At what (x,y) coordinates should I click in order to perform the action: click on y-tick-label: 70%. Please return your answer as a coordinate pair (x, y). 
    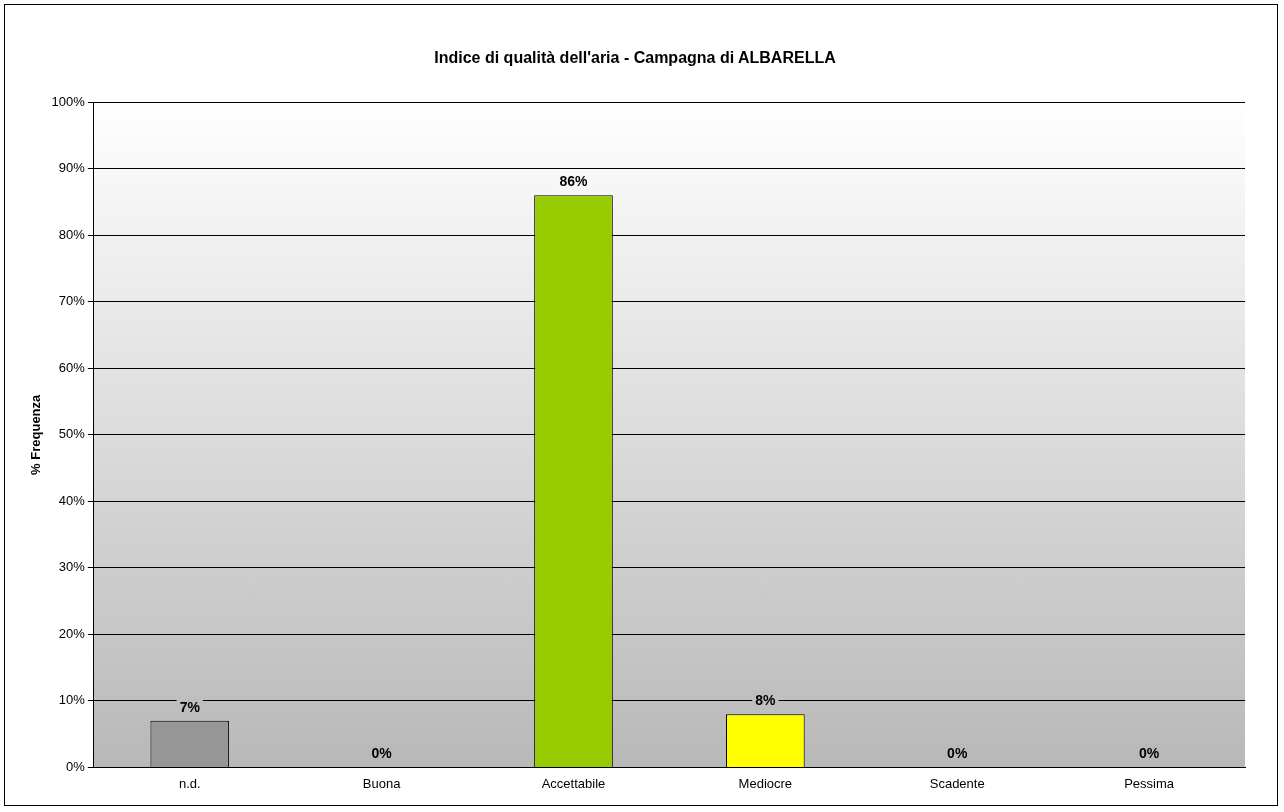
    Looking at the image, I should click on (72, 301).